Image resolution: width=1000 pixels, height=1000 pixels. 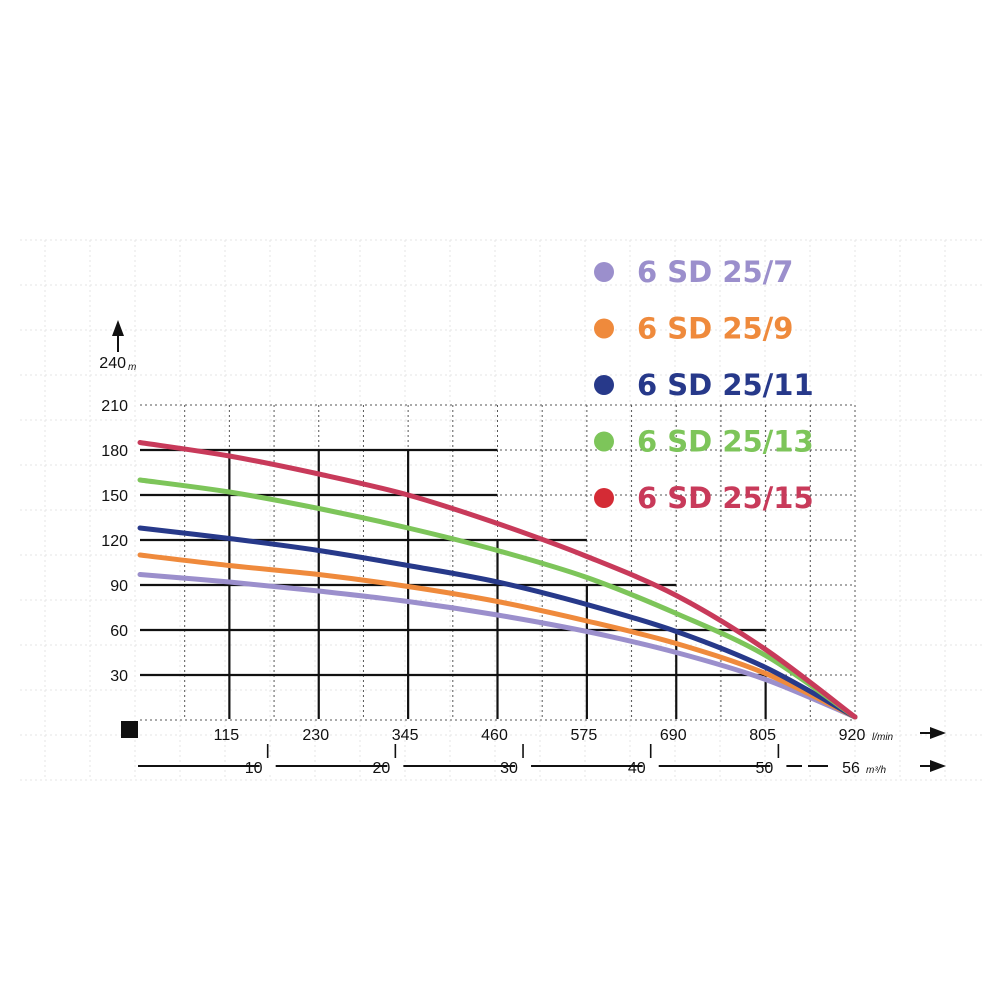 What do you see at coordinates (584, 735) in the screenshot?
I see `x-tick-label: 575` at bounding box center [584, 735].